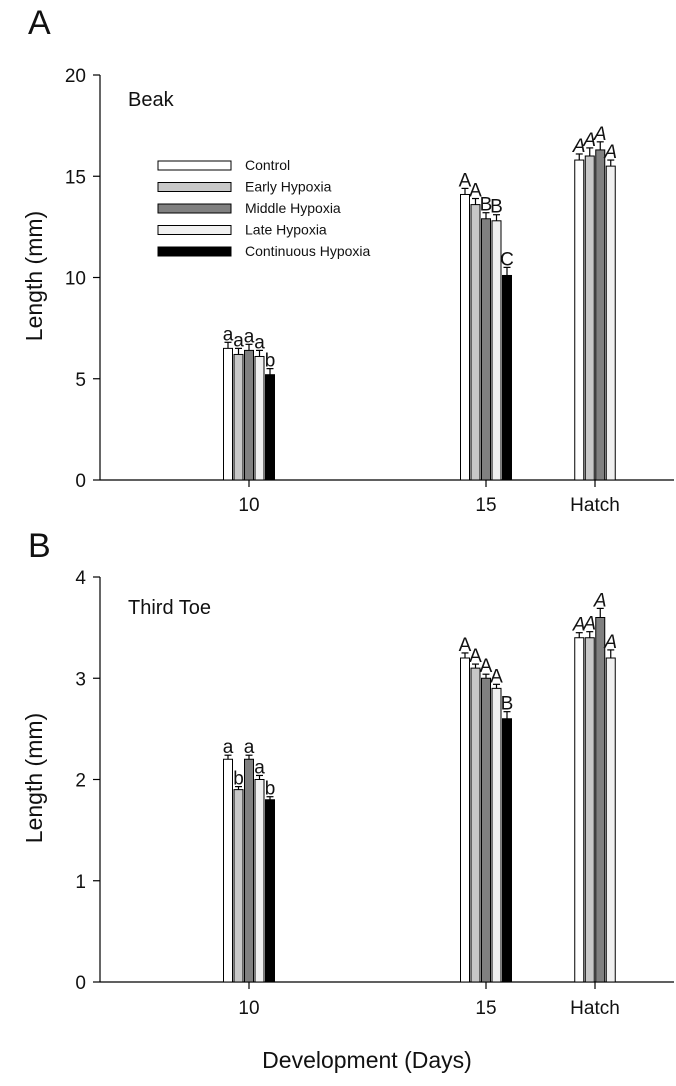  Describe the element at coordinates (39, 23) in the screenshot. I see `panel-letter: A` at that location.